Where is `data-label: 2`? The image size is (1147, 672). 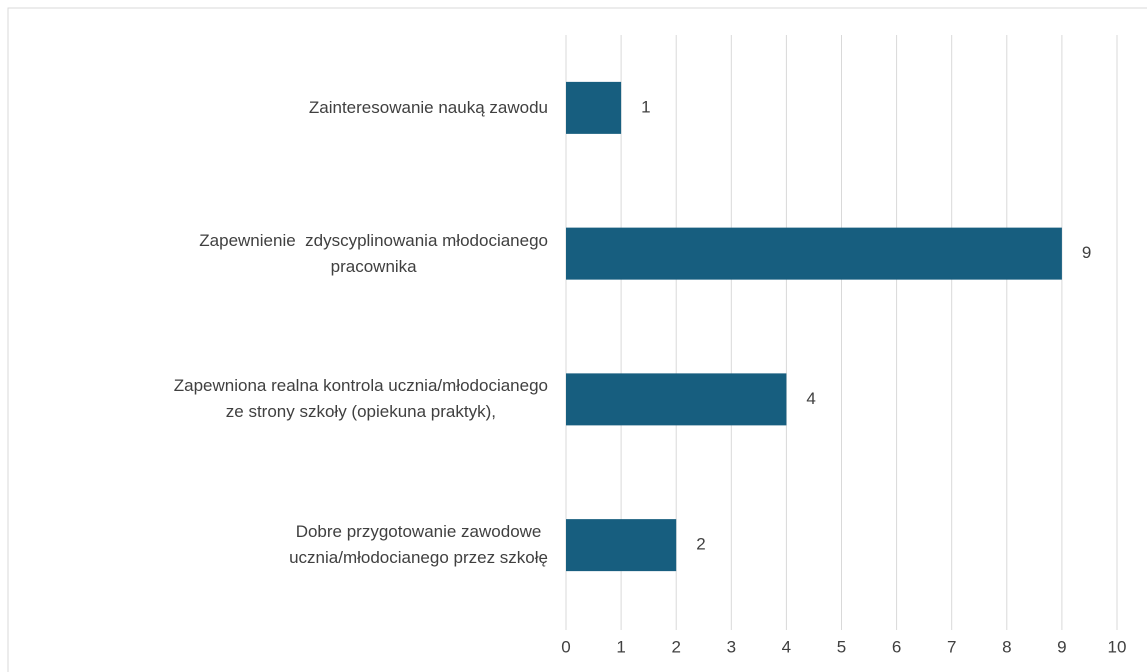
data-label: 2 is located at coordinates (700, 544).